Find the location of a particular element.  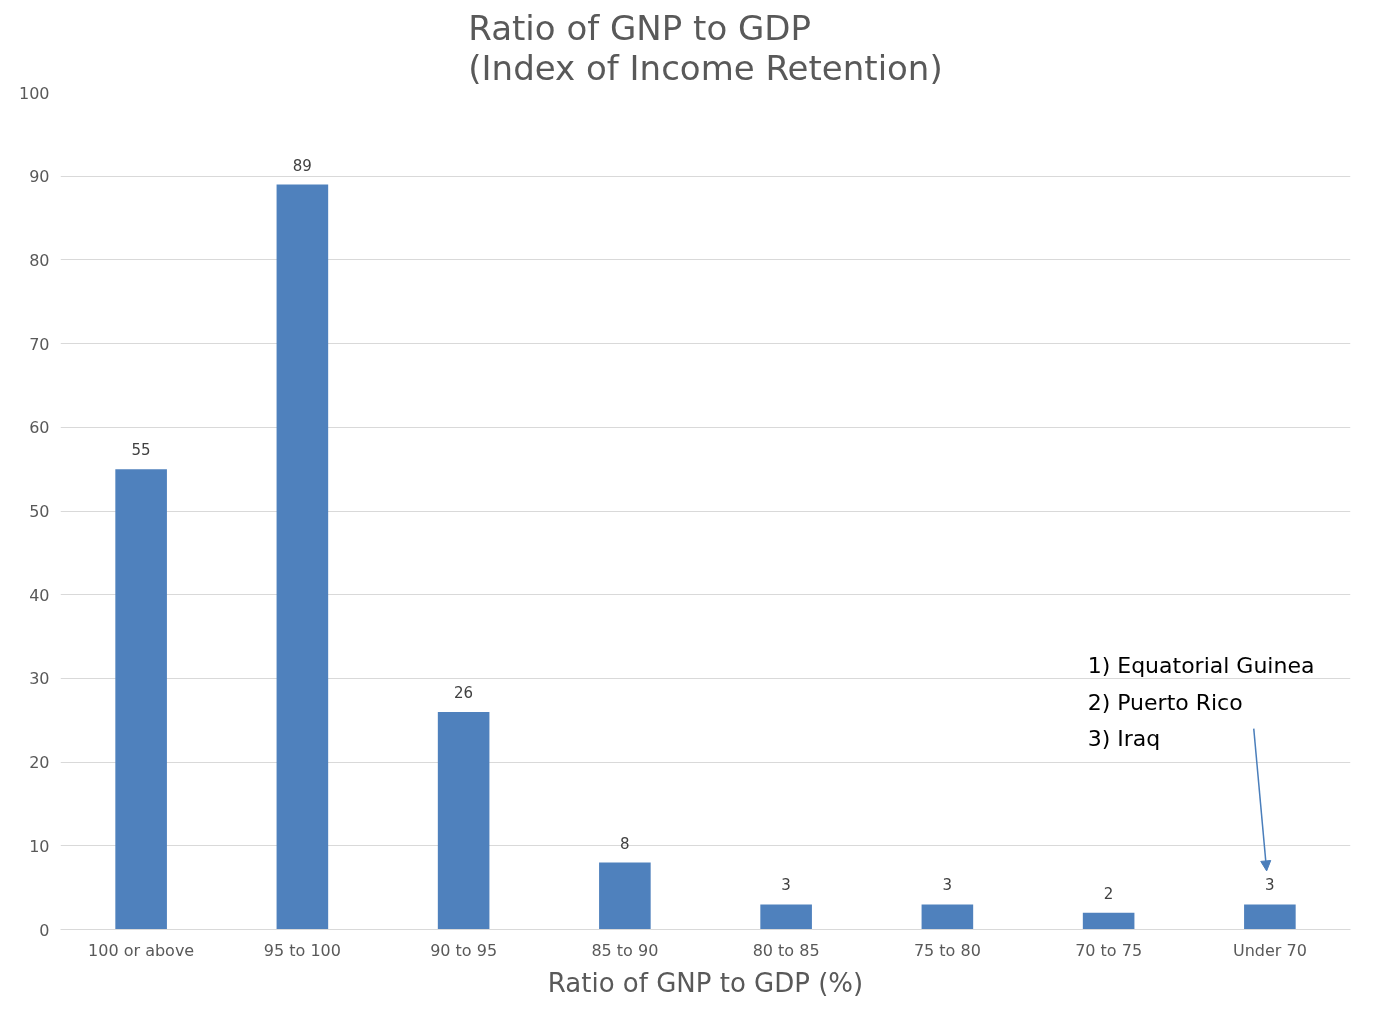

y-tick-label: 30 is located at coordinates (39, 679).